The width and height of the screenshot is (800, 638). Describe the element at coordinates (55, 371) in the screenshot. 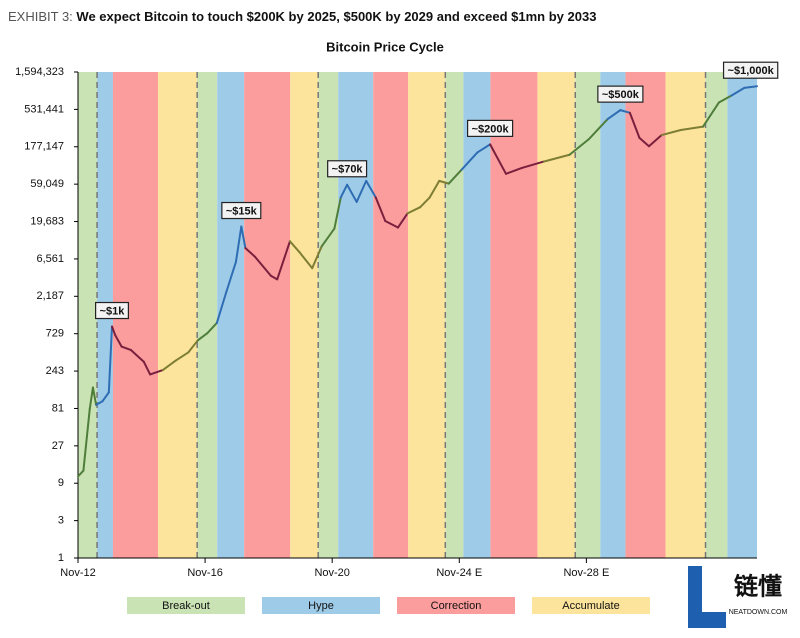

I see `y-tick-label: 243` at that location.